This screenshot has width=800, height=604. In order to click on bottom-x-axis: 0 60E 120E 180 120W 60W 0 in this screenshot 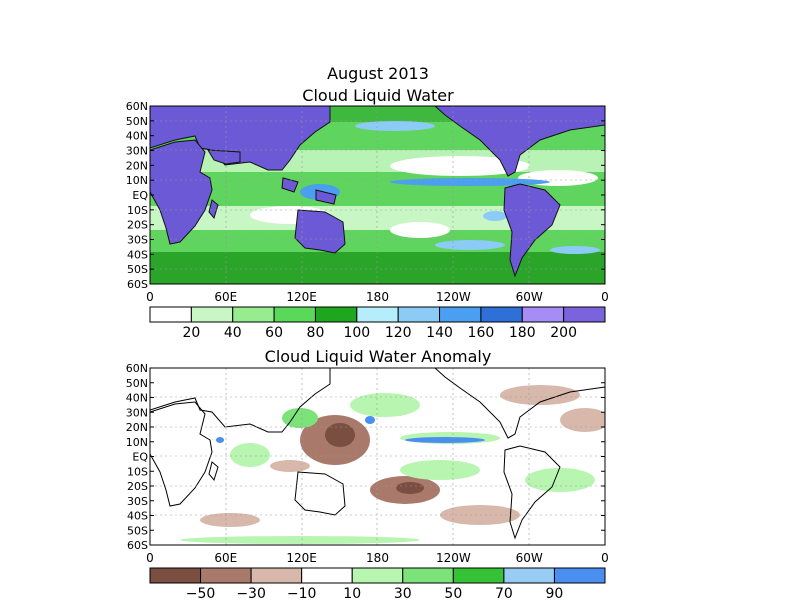, I will do `click(377, 558)`.